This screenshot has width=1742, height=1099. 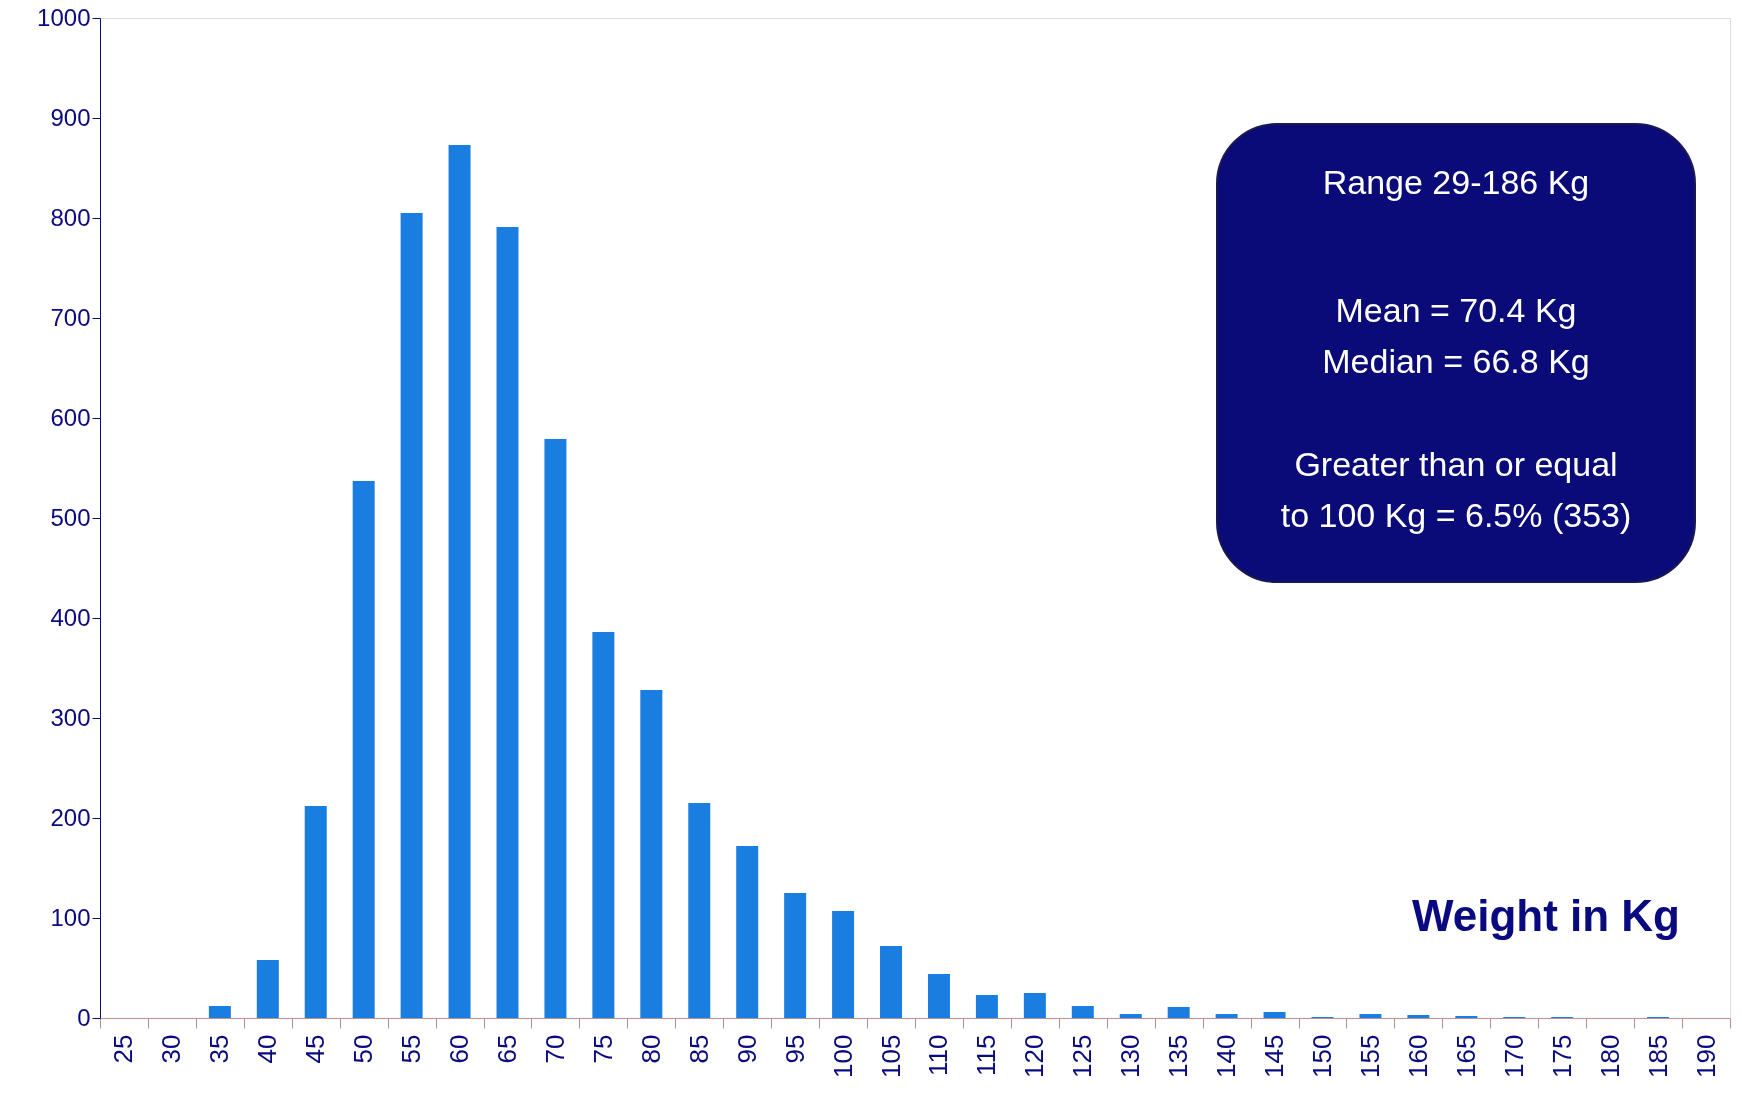 I want to click on x-tick-label: 145, so click(x=1274, y=1056).